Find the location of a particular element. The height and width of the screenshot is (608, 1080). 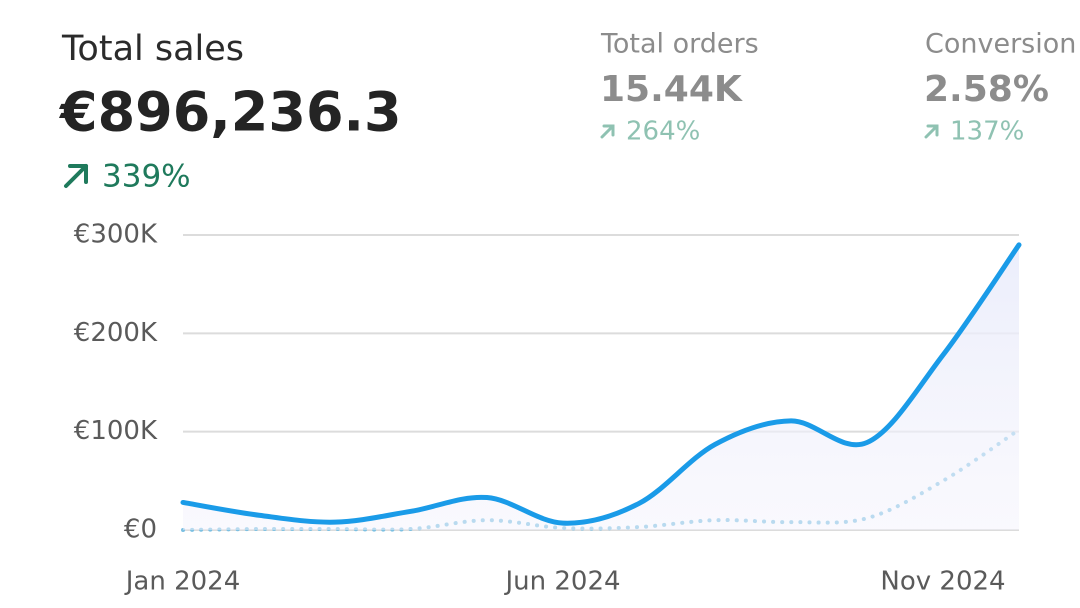

y-tick-label: €0 is located at coordinates (140, 530).